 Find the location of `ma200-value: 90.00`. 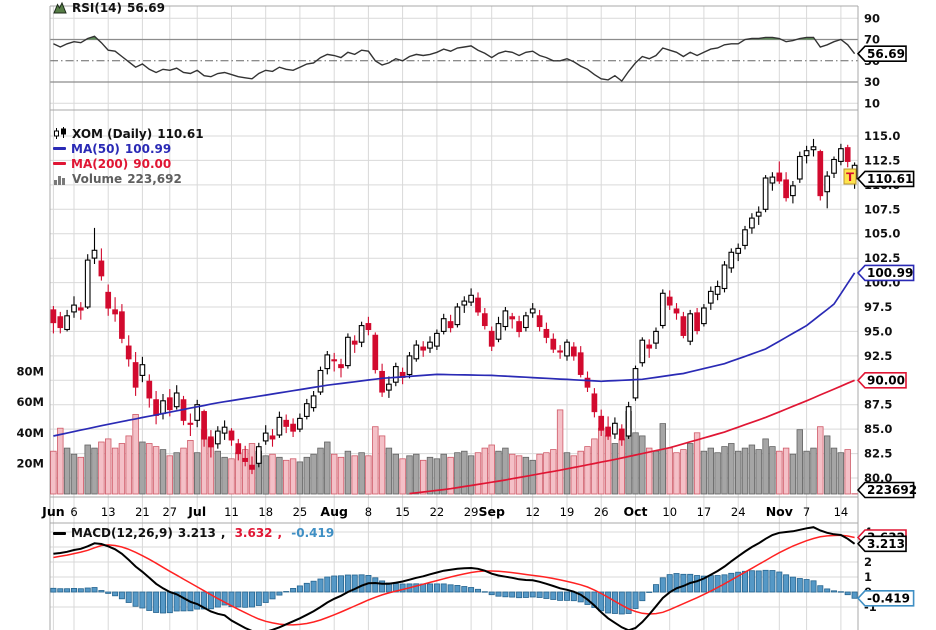

ma200-value: 90.00 is located at coordinates (152, 163).